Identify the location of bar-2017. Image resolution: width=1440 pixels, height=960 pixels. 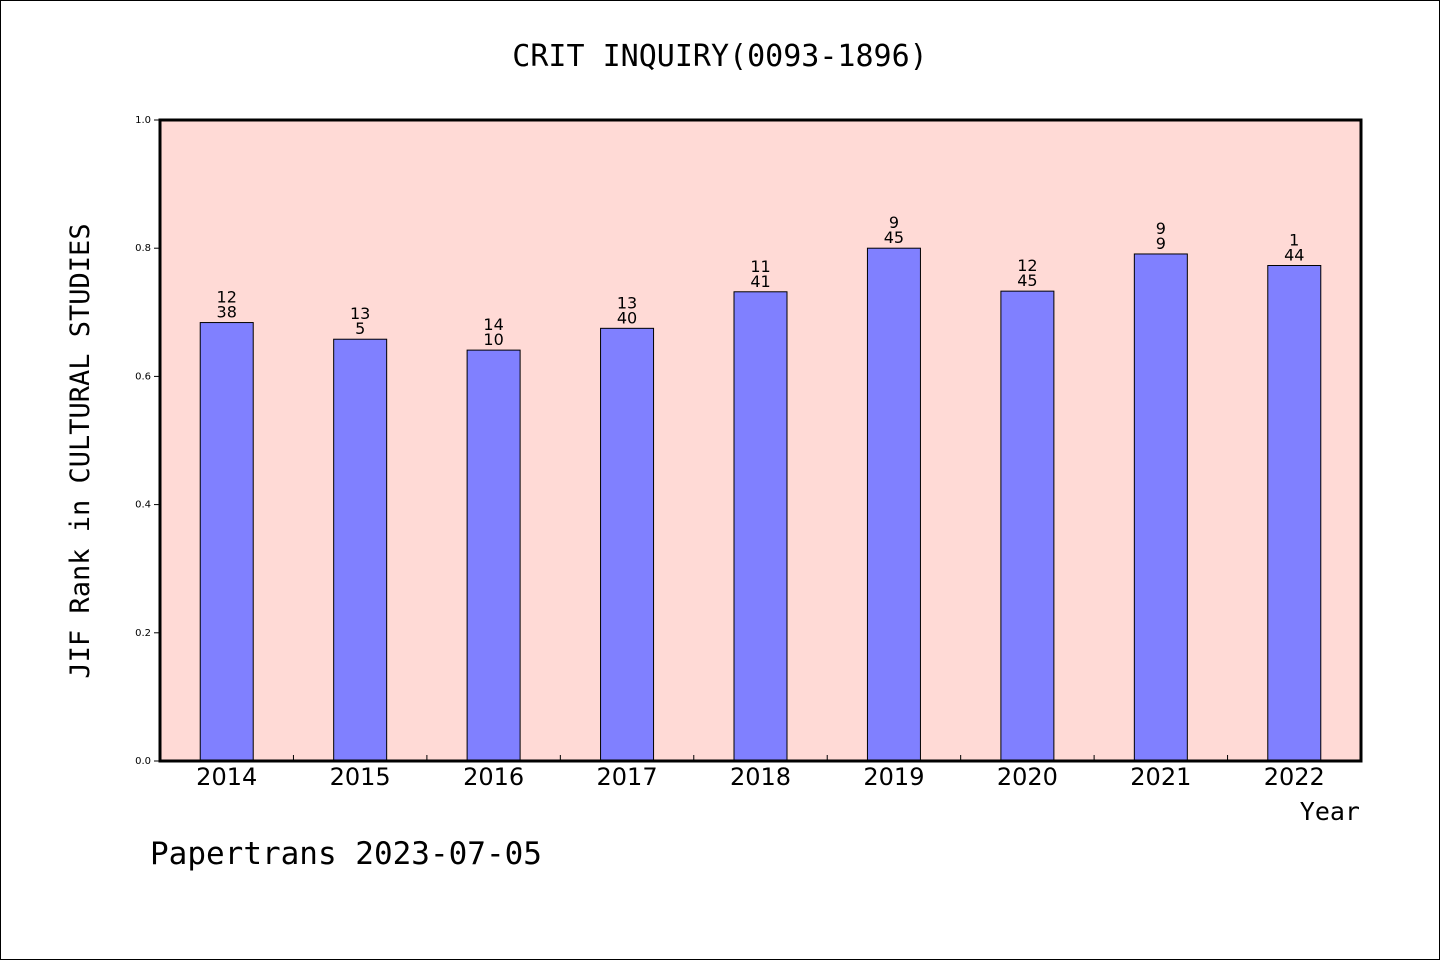
(627, 544).